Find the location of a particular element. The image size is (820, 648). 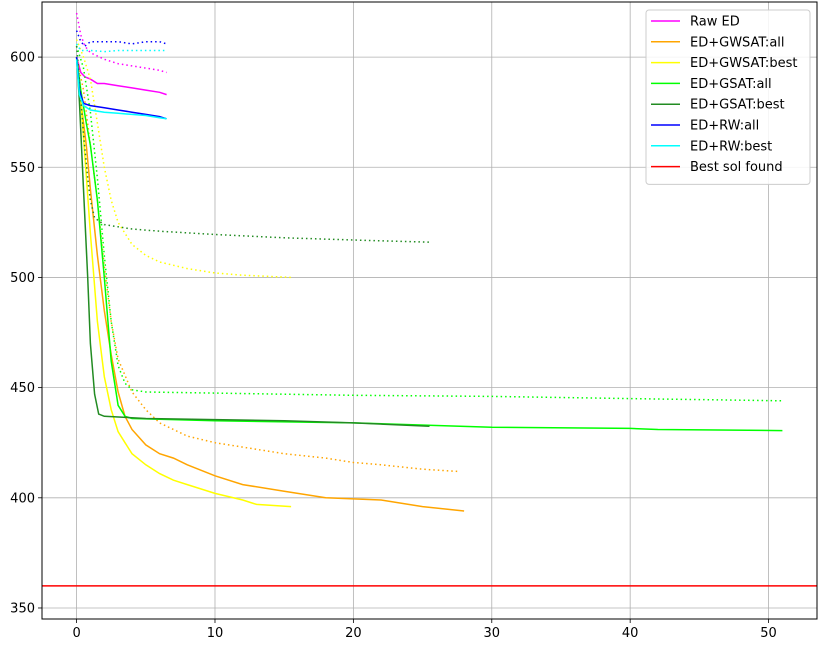

x-tick-label: 40 is located at coordinates (630, 633).